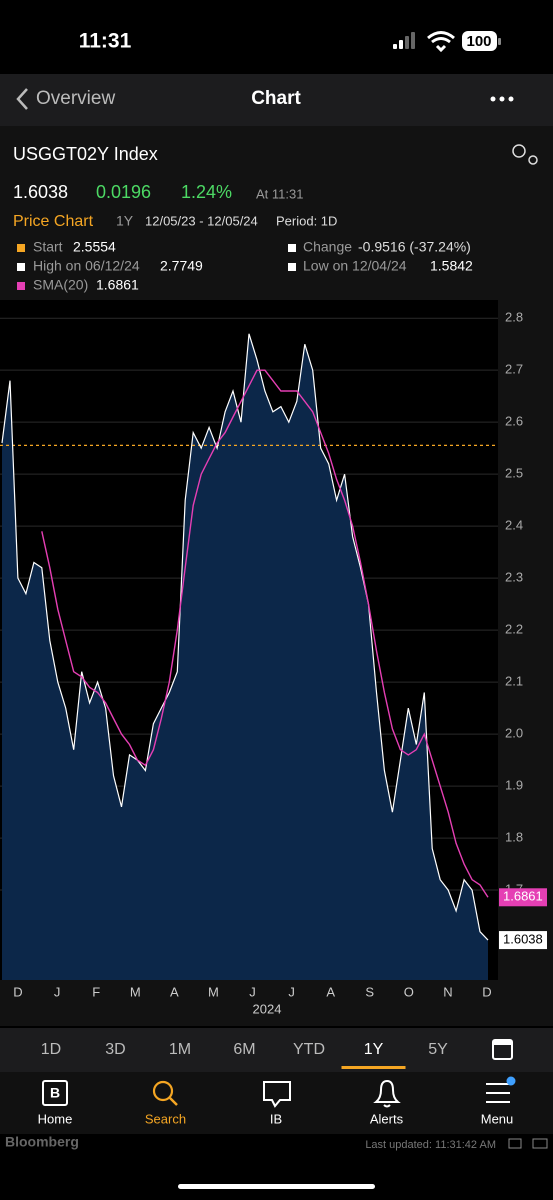  I want to click on low-value: 1.5842, so click(451, 266).